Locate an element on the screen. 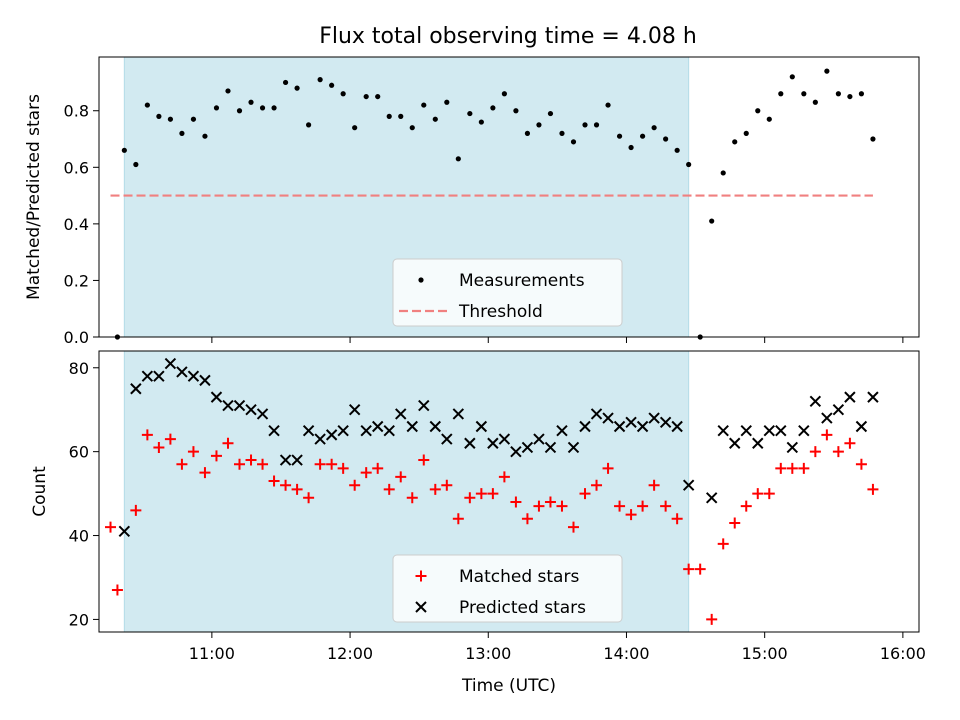 The image size is (960, 720). bottom-y-axis-label: Count is located at coordinates (40, 491).